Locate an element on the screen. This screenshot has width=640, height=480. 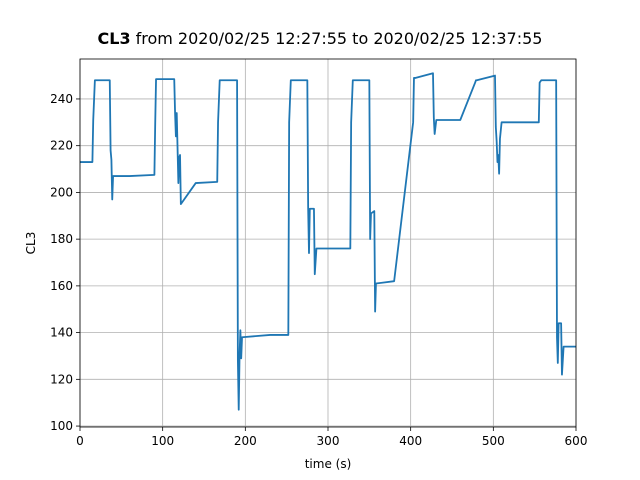
y-tick-label: 160 is located at coordinates (61, 286).